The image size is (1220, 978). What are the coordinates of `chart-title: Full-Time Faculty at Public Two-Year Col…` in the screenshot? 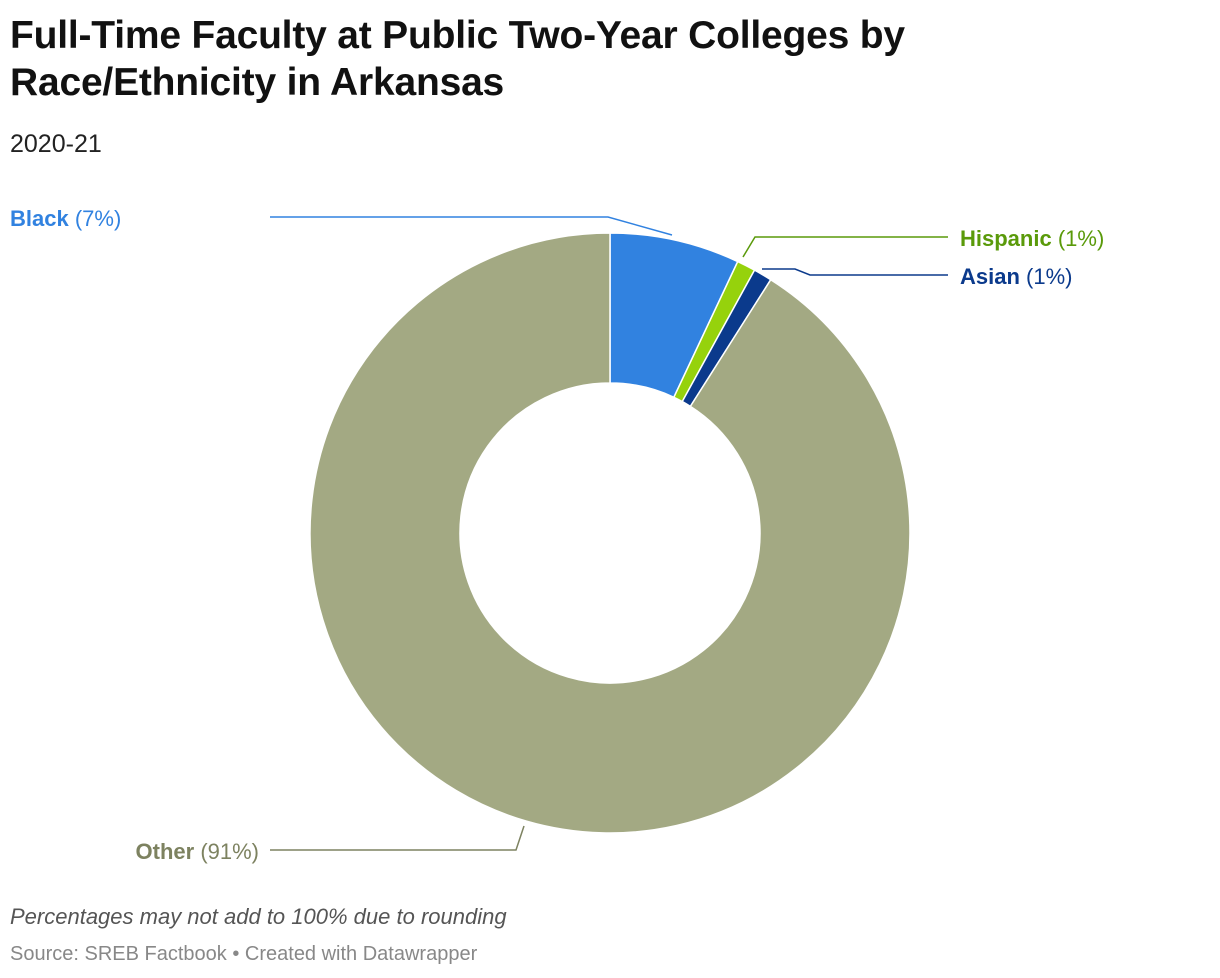 It's located at (457, 59).